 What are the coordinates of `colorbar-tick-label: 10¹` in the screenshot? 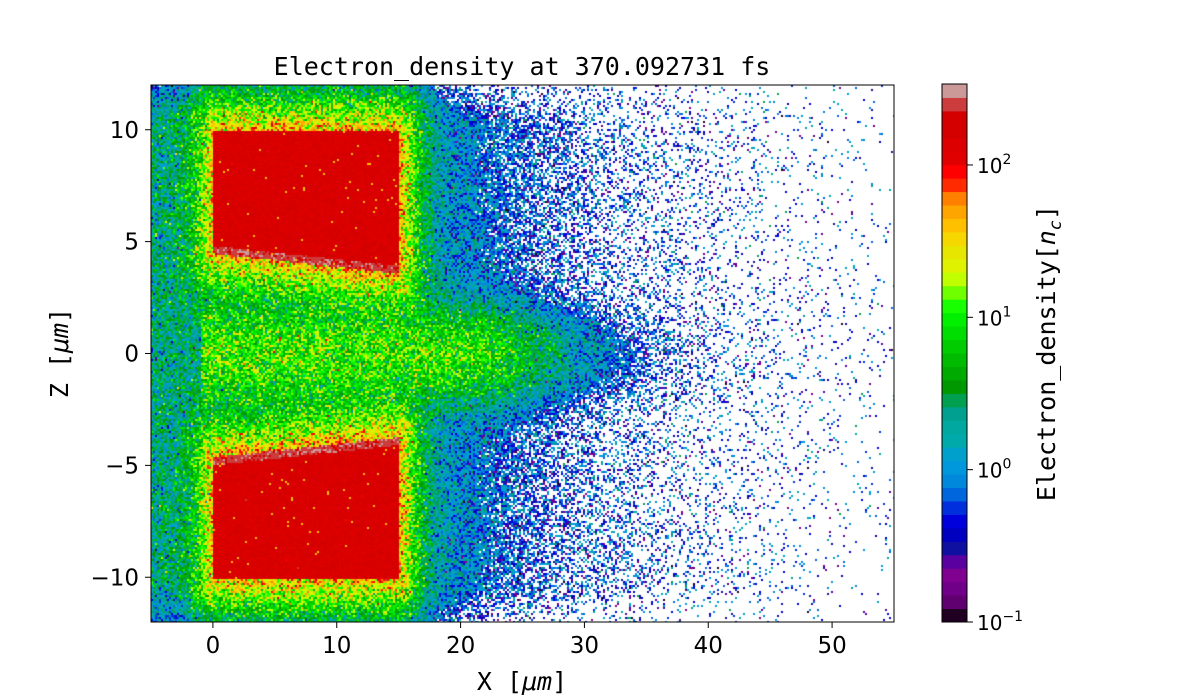 It's located at (994, 317).